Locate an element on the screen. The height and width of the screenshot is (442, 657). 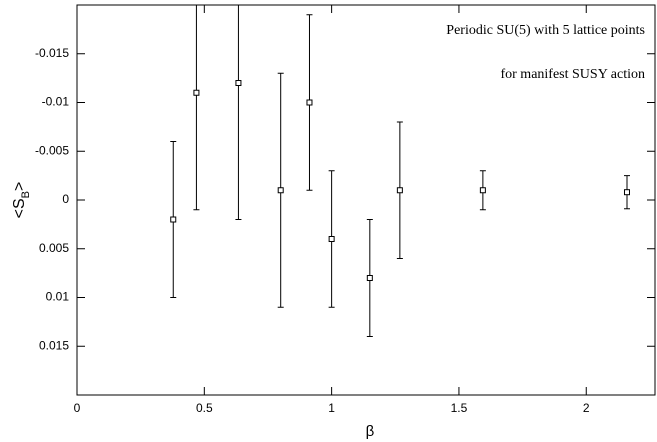
x-tick-label: 0 is located at coordinates (77, 408).